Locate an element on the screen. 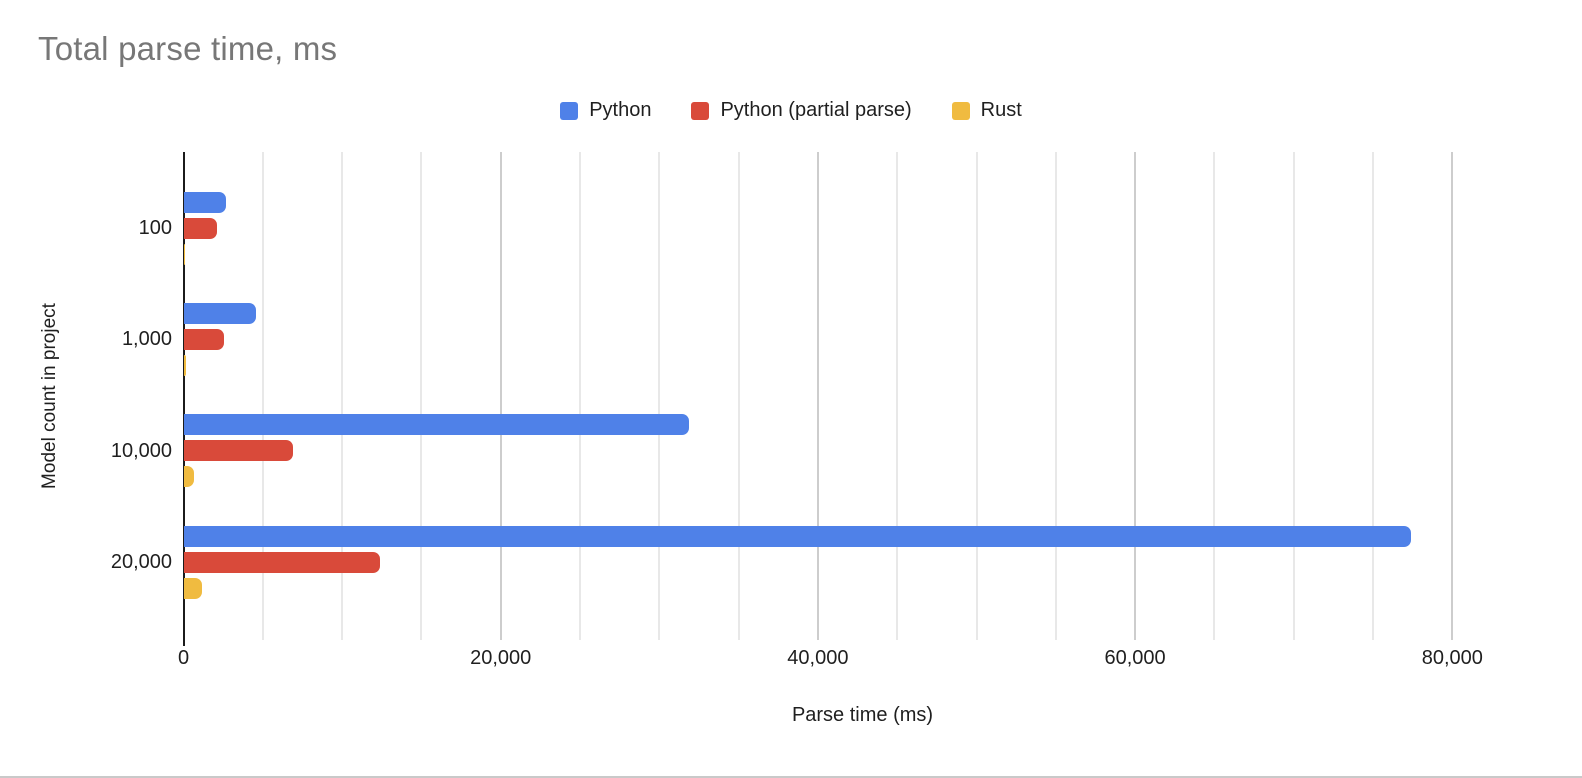 This screenshot has height=778, width=1582. y-category-label: 20,000 is located at coordinates (141, 562).